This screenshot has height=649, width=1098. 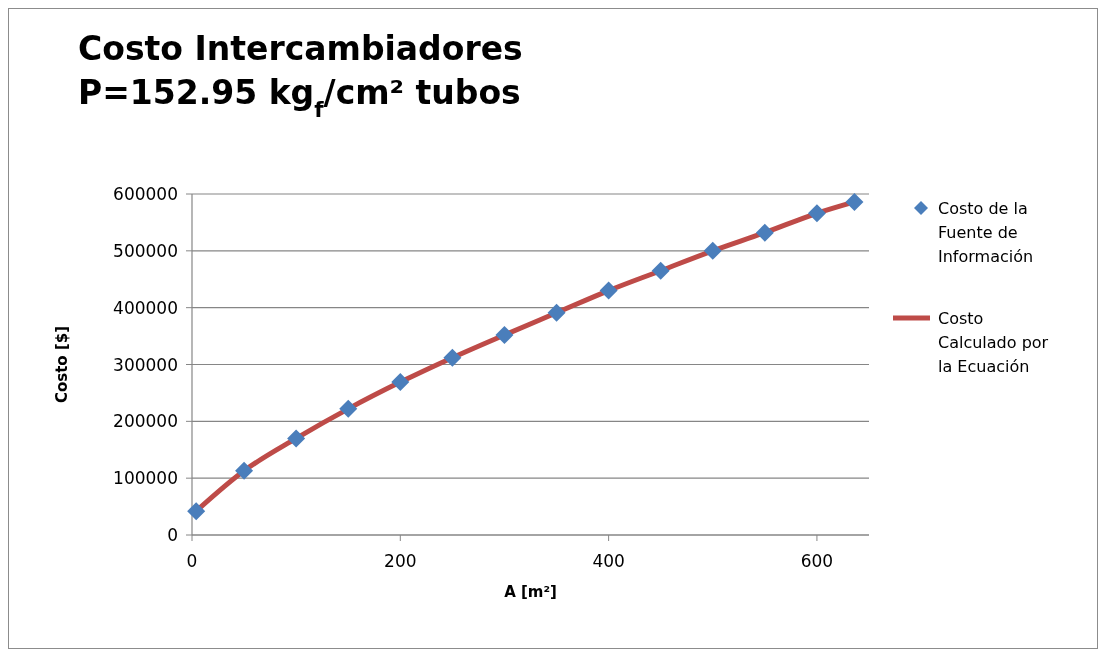 What do you see at coordinates (145, 194) in the screenshot?
I see `y-tick-label: 600000` at bounding box center [145, 194].